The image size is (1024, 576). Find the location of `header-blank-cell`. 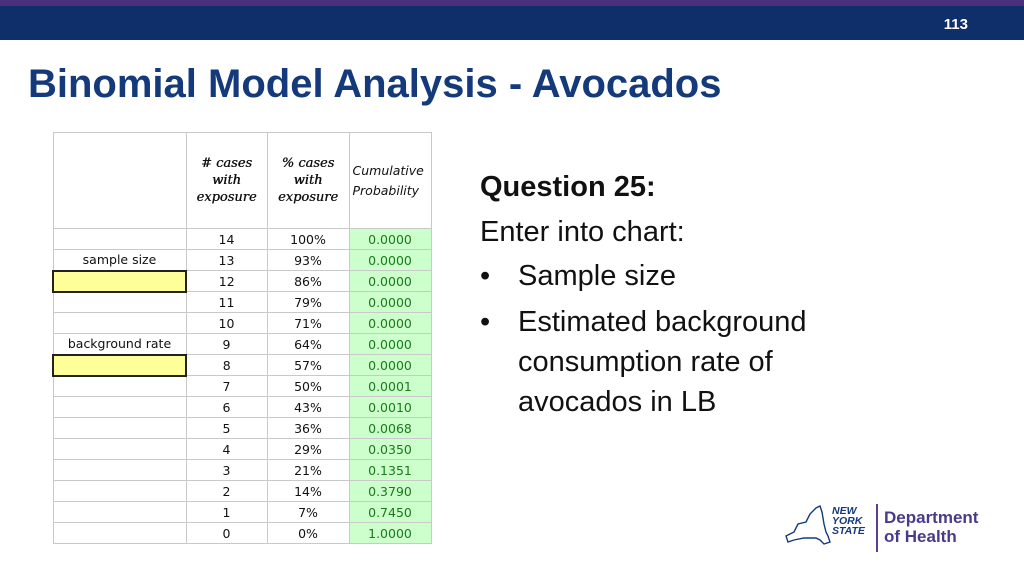

header-blank-cell is located at coordinates (119, 180).